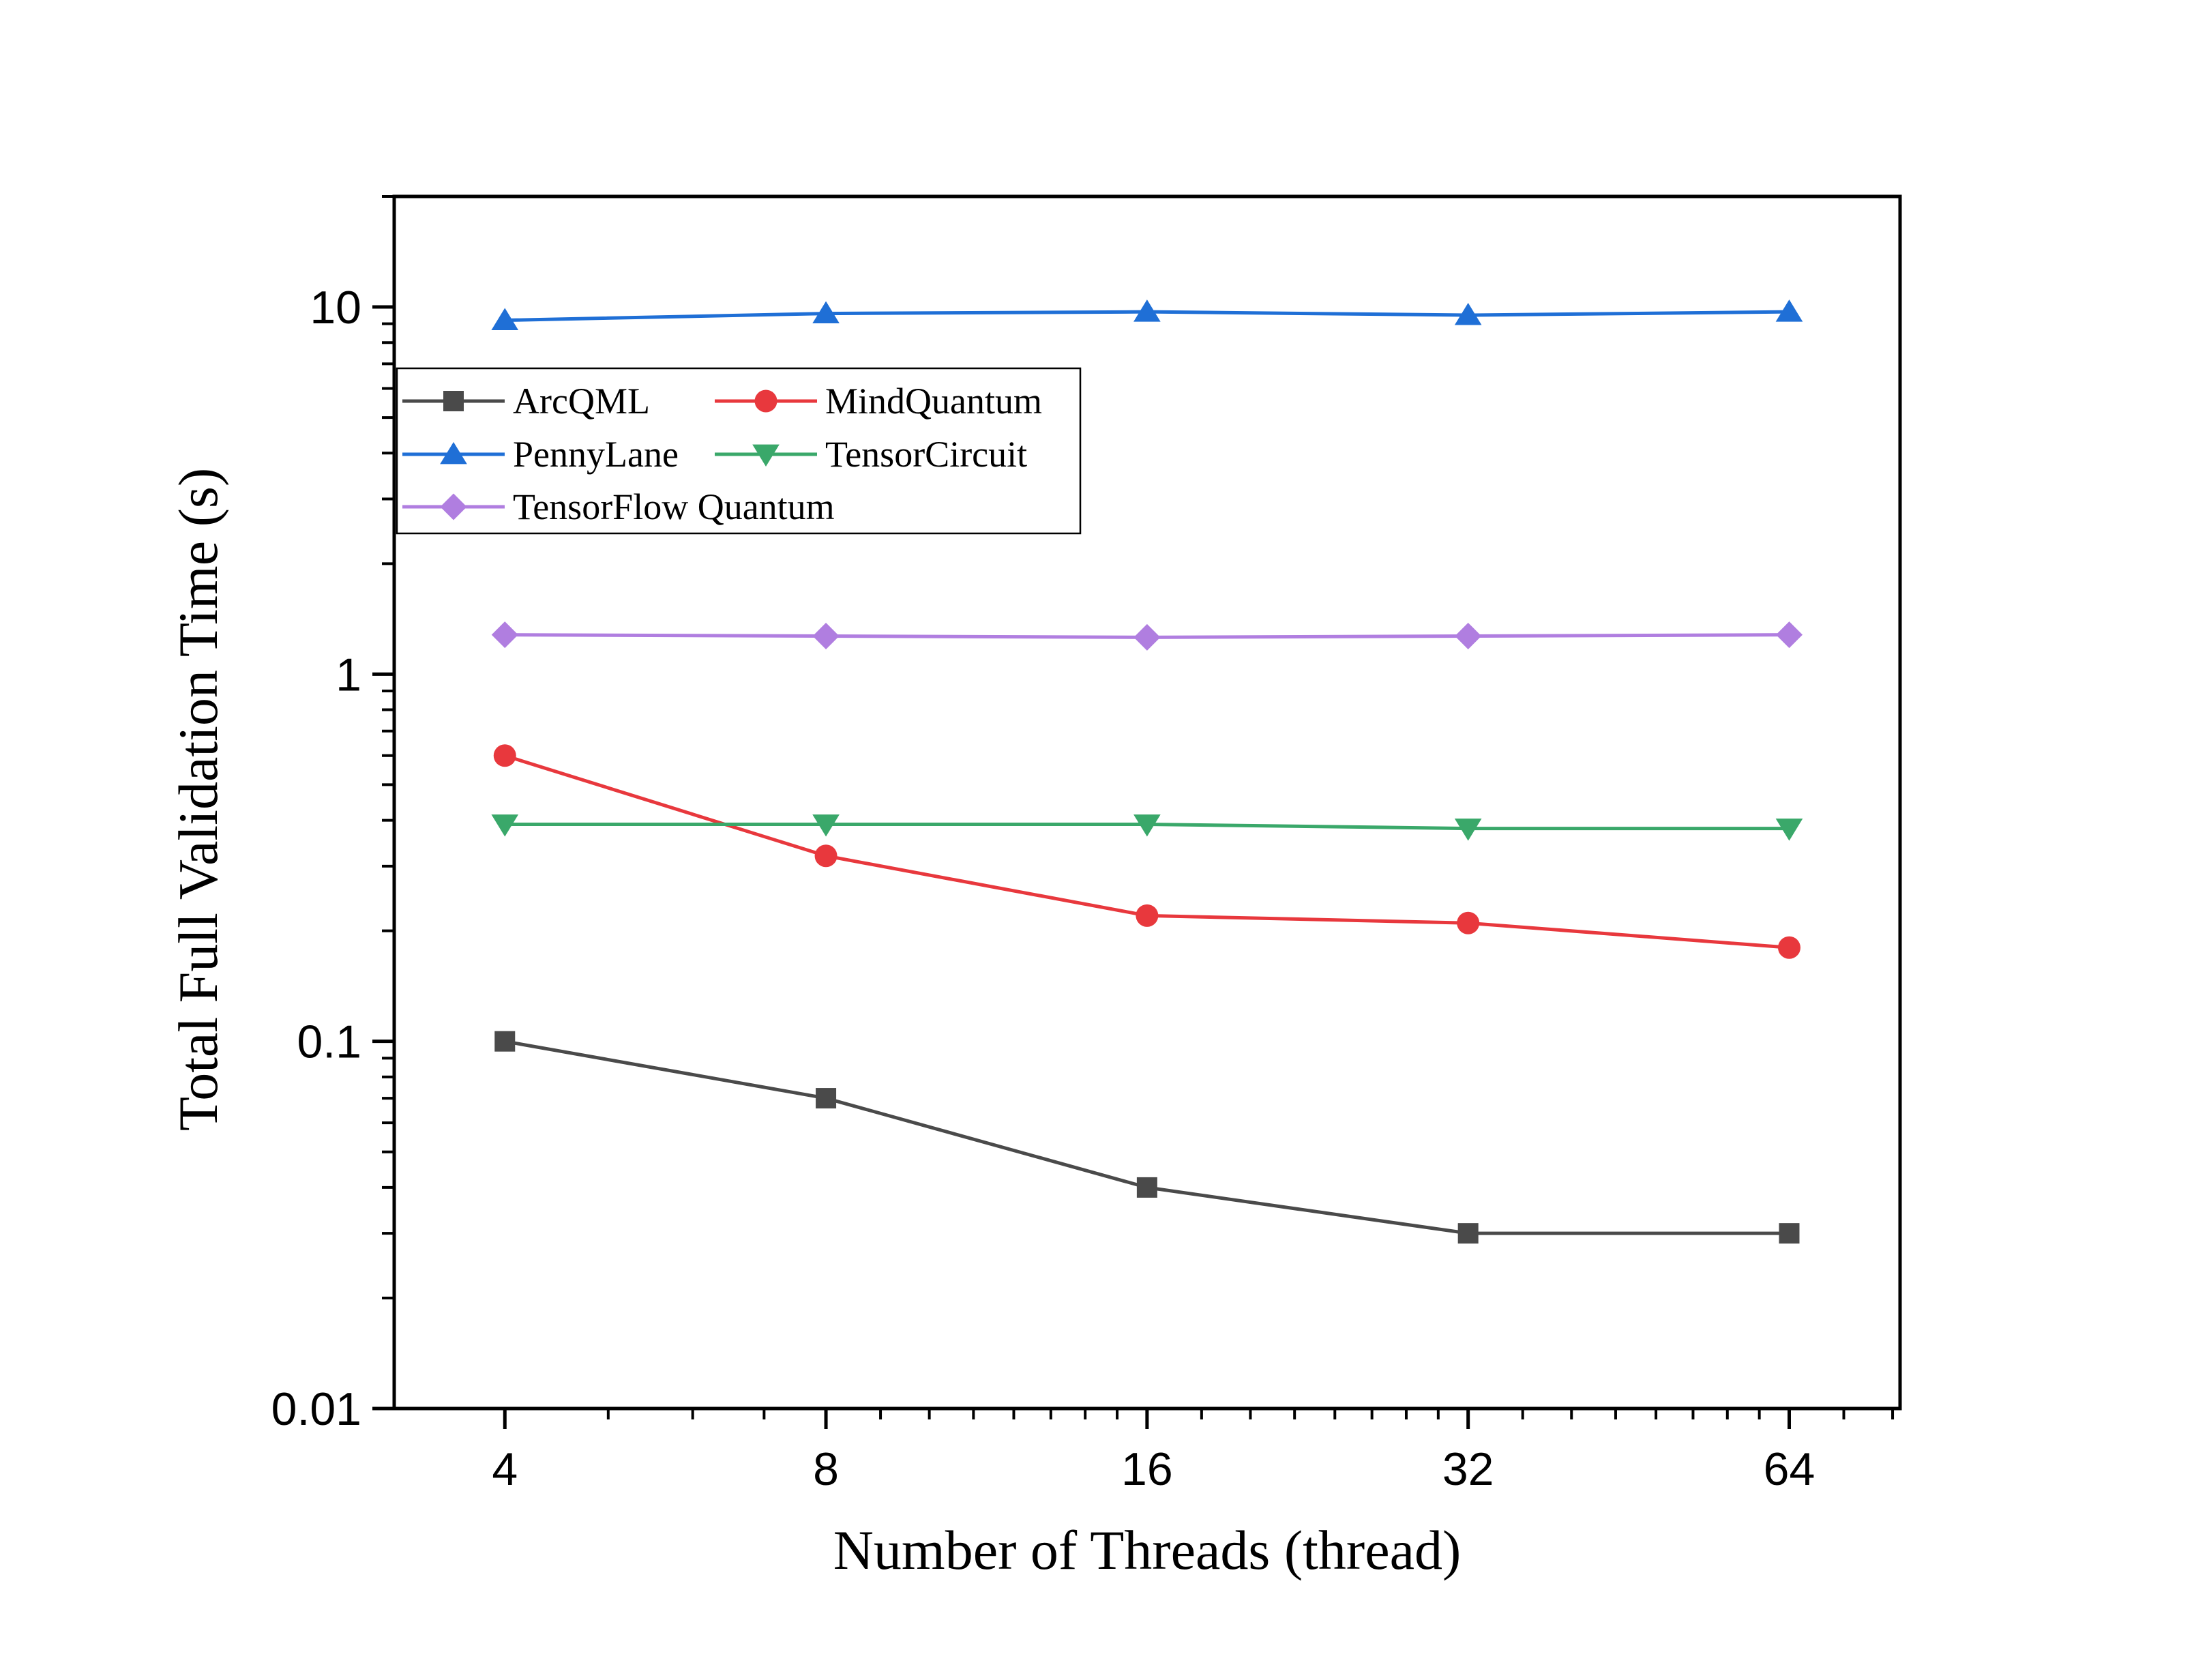  What do you see at coordinates (826, 1469) in the screenshot?
I see `x-tick-label: 8` at bounding box center [826, 1469].